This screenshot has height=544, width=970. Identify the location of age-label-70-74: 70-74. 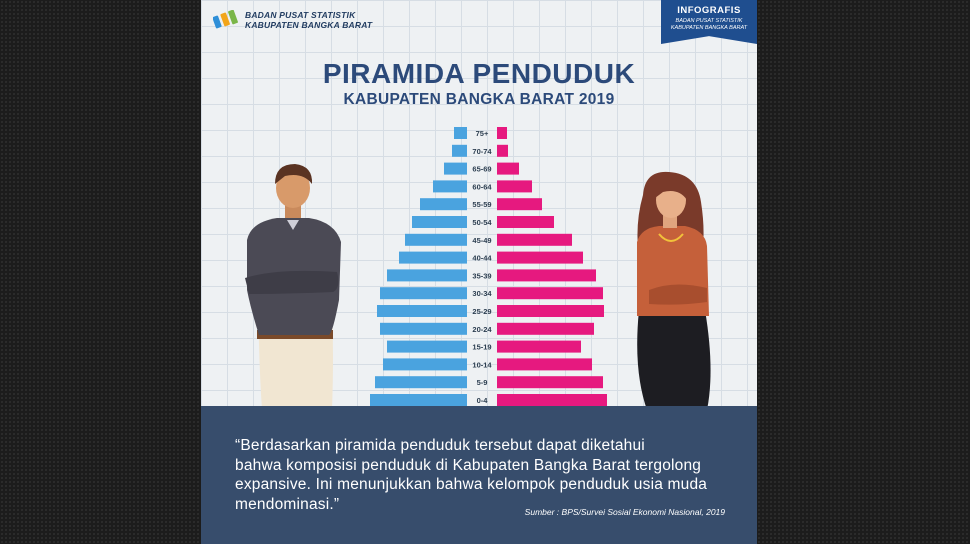
(482, 151).